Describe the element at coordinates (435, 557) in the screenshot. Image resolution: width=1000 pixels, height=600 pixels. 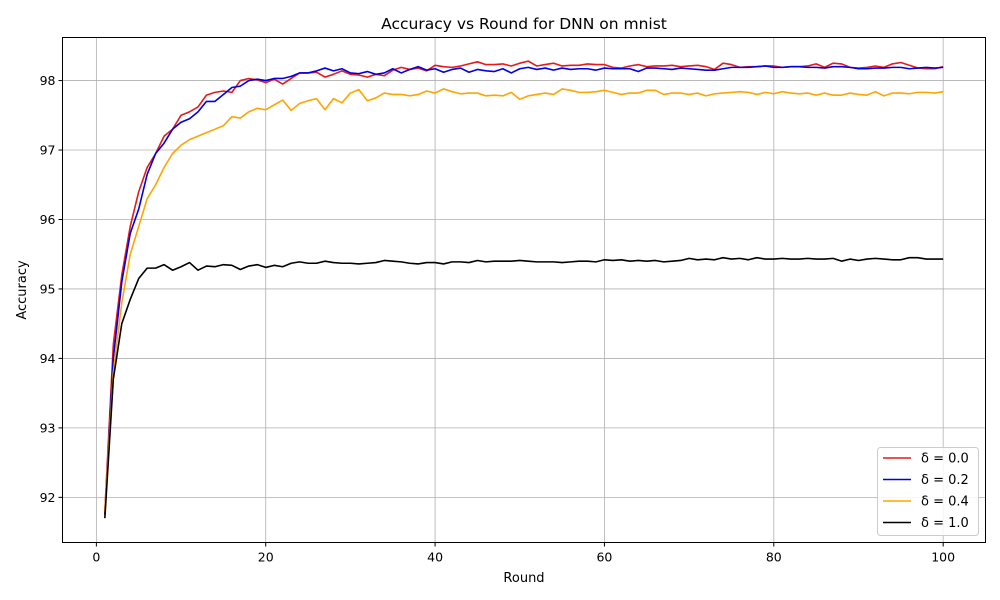
I see `x-tick-label: 40` at that location.